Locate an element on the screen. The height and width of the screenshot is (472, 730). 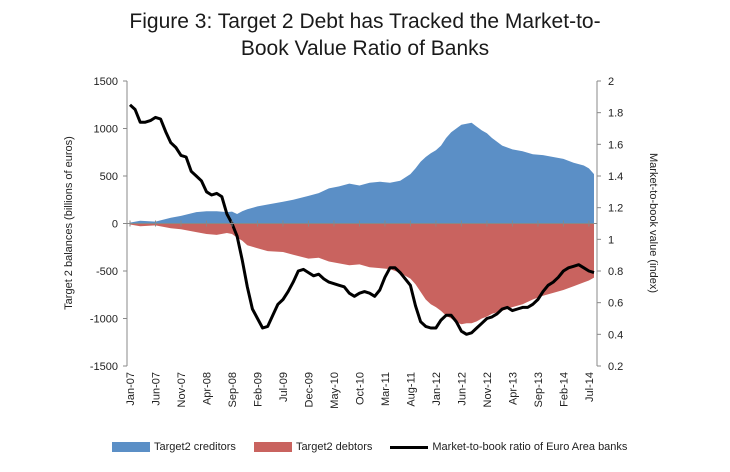
y2-tick-label: 1.4 is located at coordinates (615, 177).